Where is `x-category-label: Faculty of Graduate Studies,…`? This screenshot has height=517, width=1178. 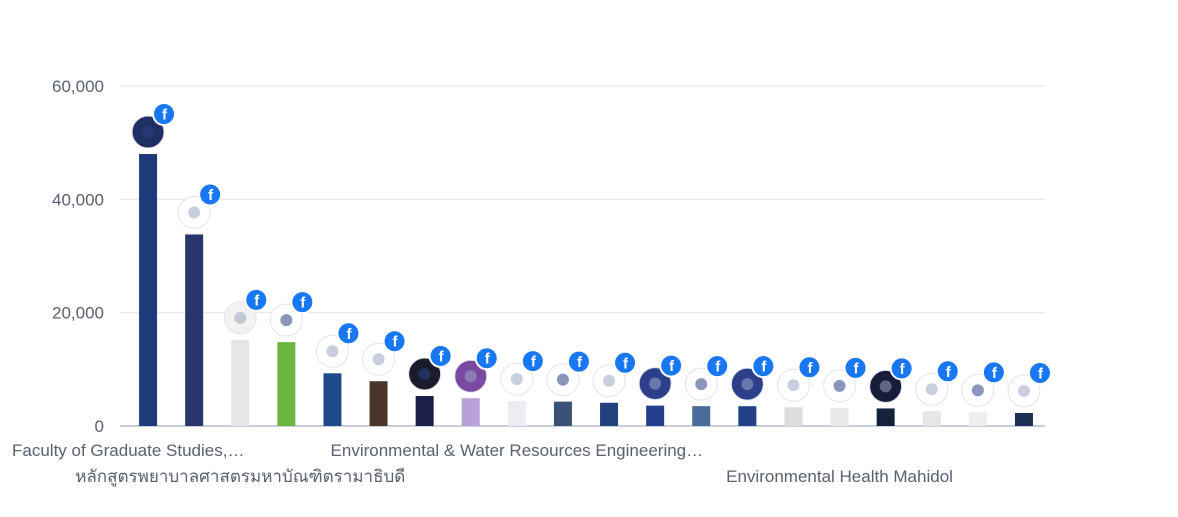
x-category-label: Faculty of Graduate Studies,… is located at coordinates (128, 450).